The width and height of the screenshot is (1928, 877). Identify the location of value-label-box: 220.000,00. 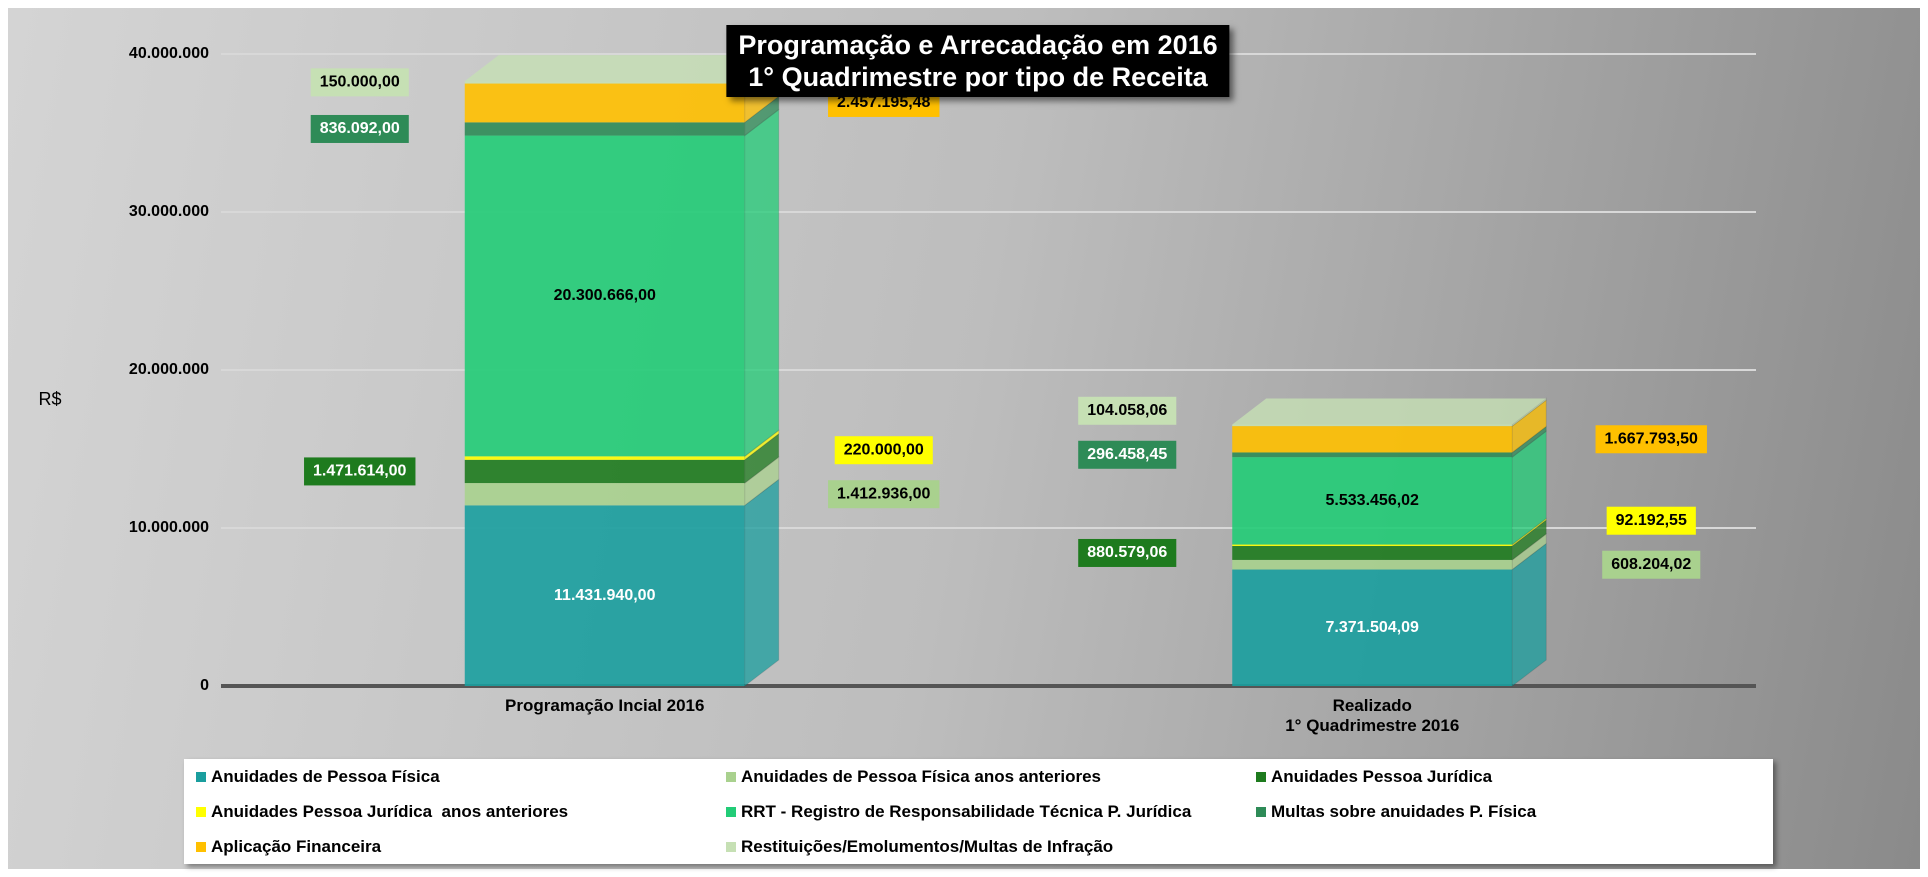
(883, 450).